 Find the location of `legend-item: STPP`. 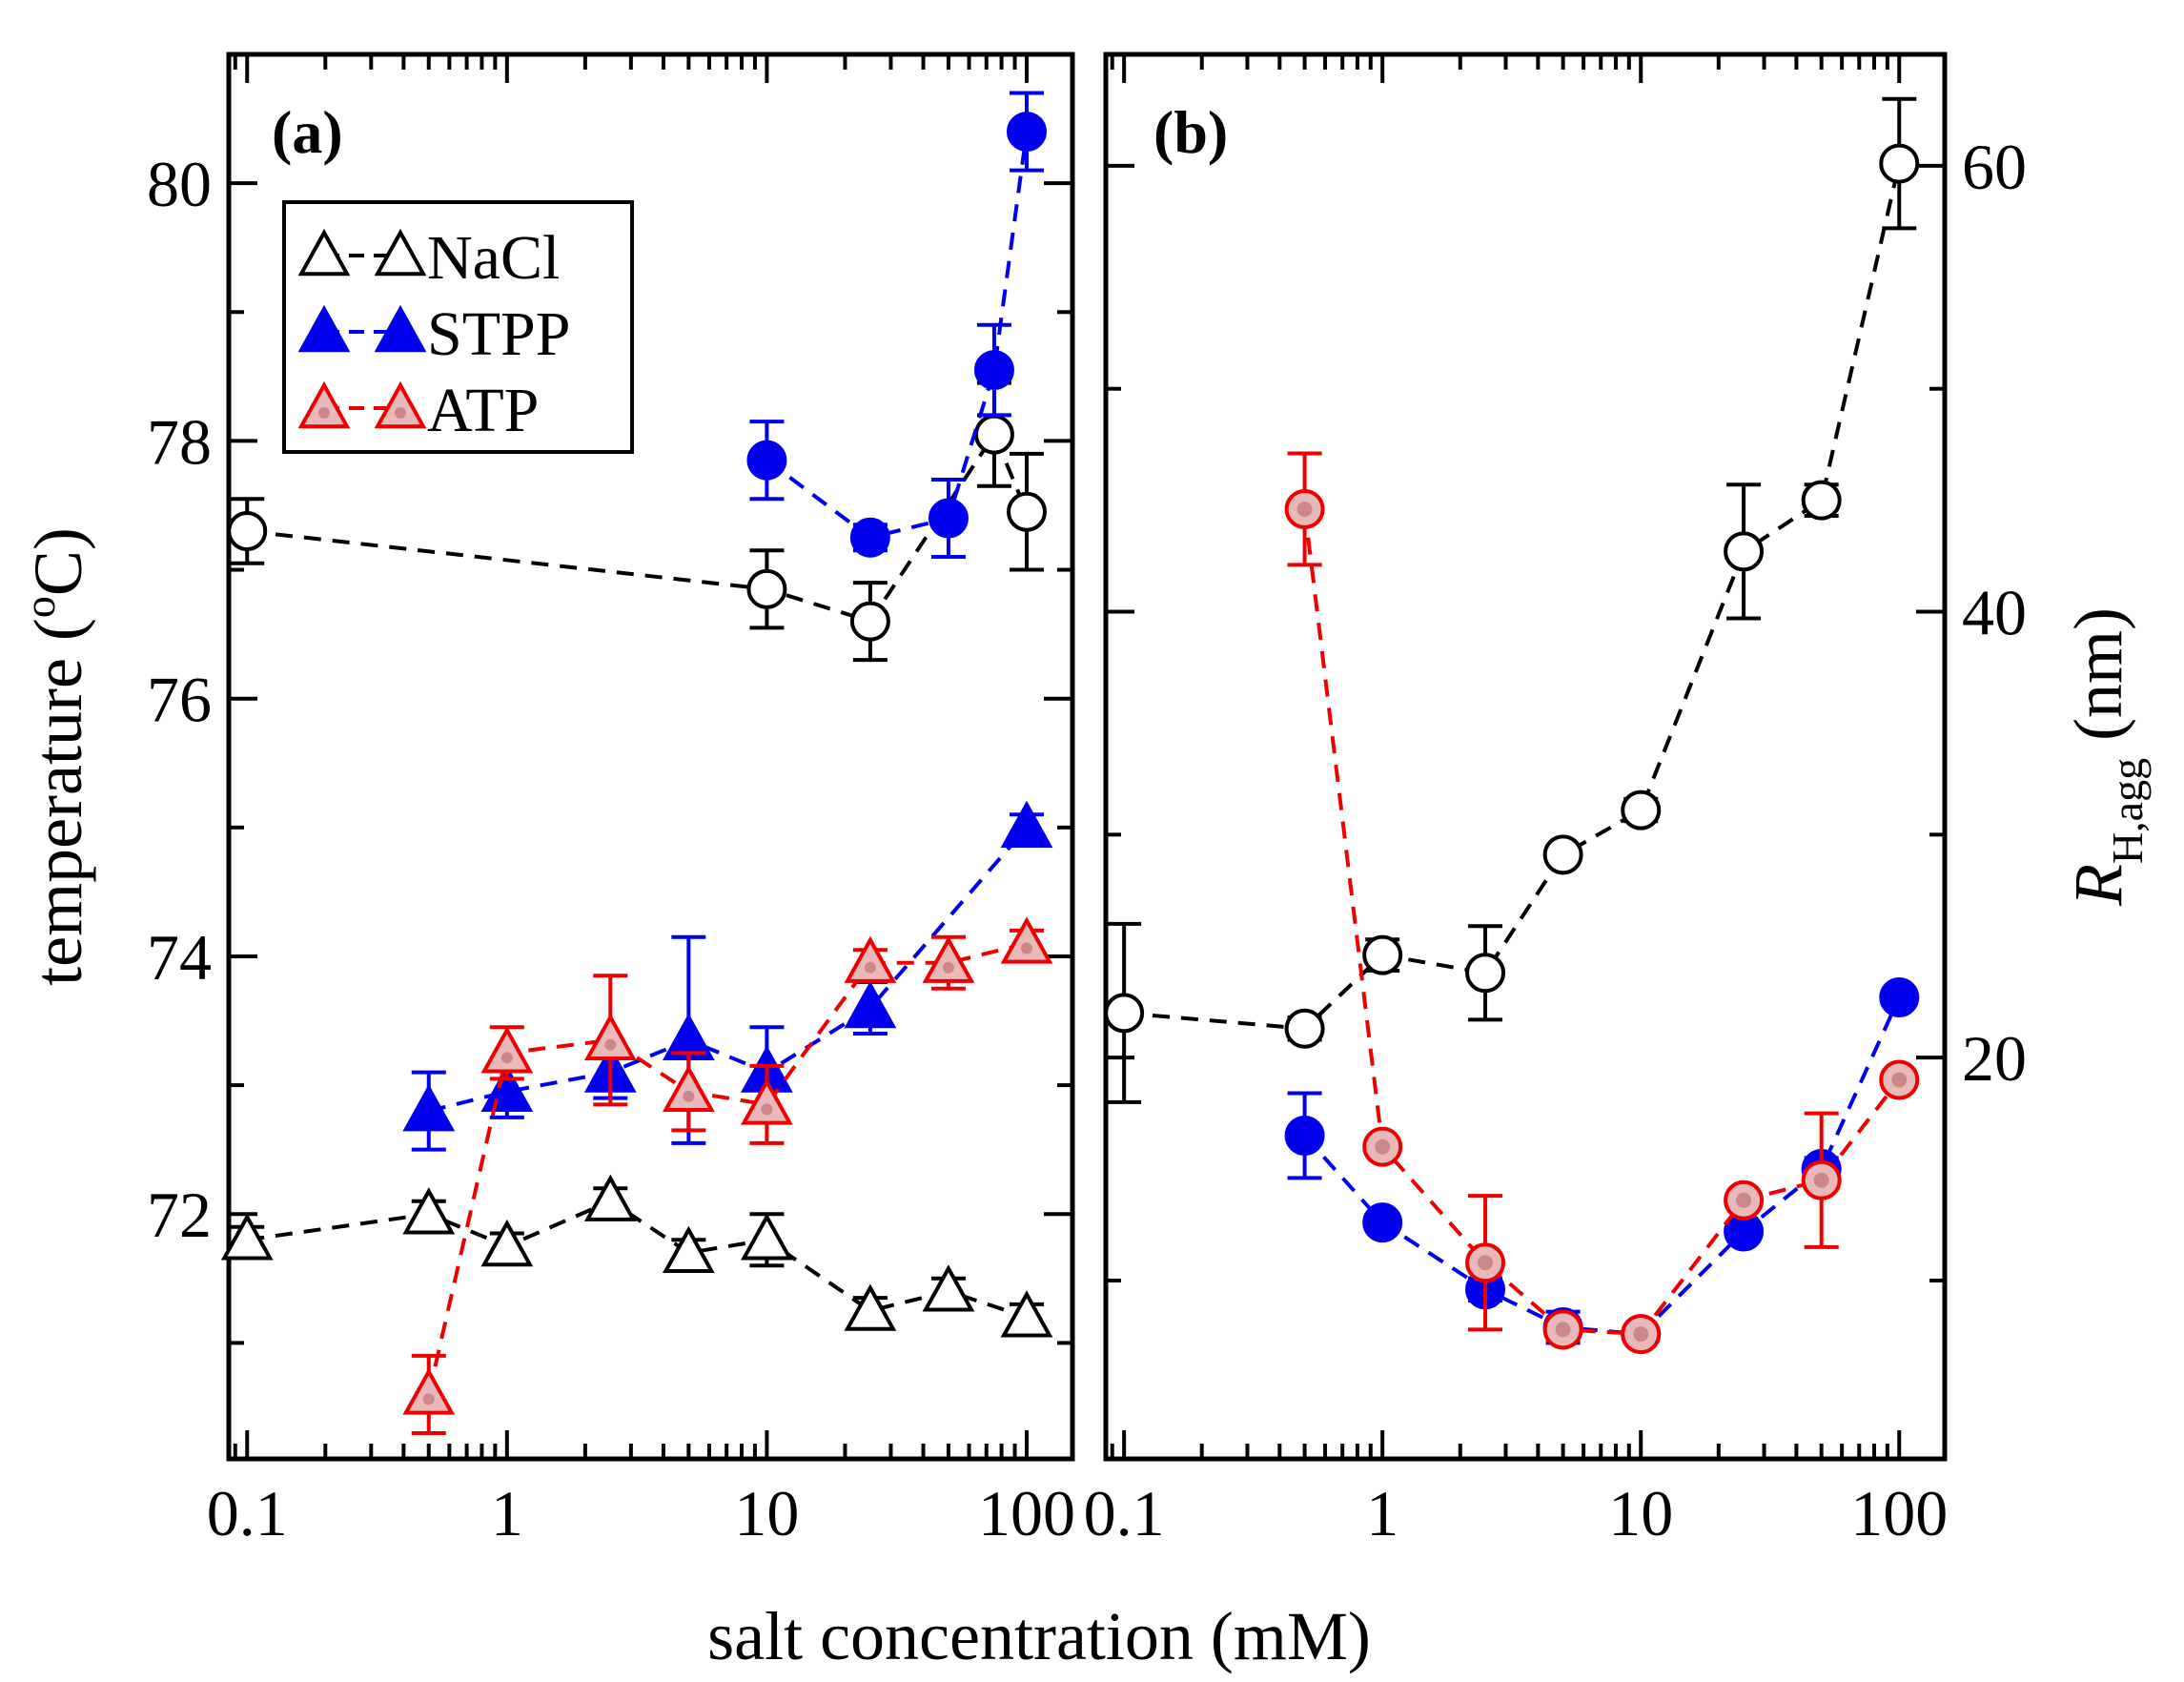

legend-item: STPP is located at coordinates (433, 334).